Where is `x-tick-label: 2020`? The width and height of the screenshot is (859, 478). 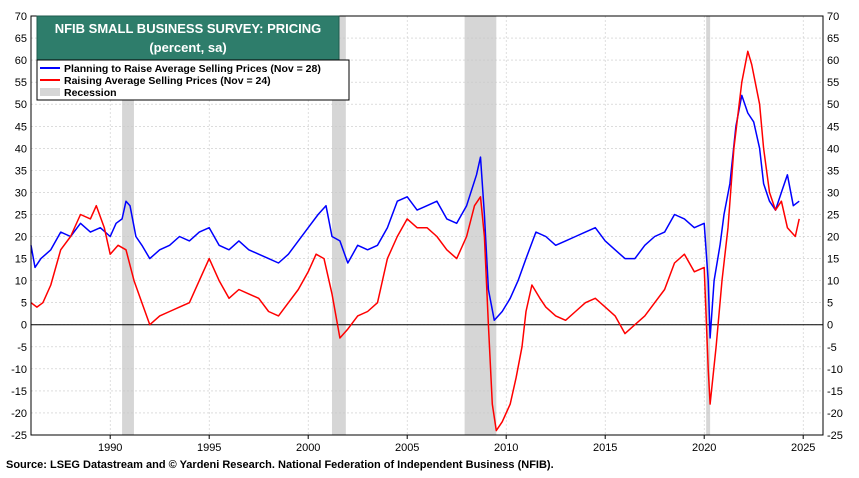
x-tick-label: 2020 is located at coordinates (704, 448).